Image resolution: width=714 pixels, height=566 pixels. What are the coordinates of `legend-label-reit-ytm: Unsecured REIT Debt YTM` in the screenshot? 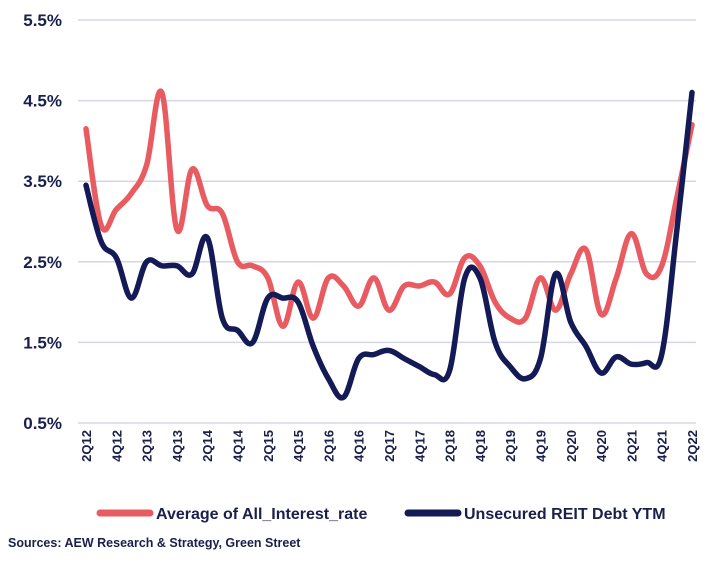 It's located at (565, 514).